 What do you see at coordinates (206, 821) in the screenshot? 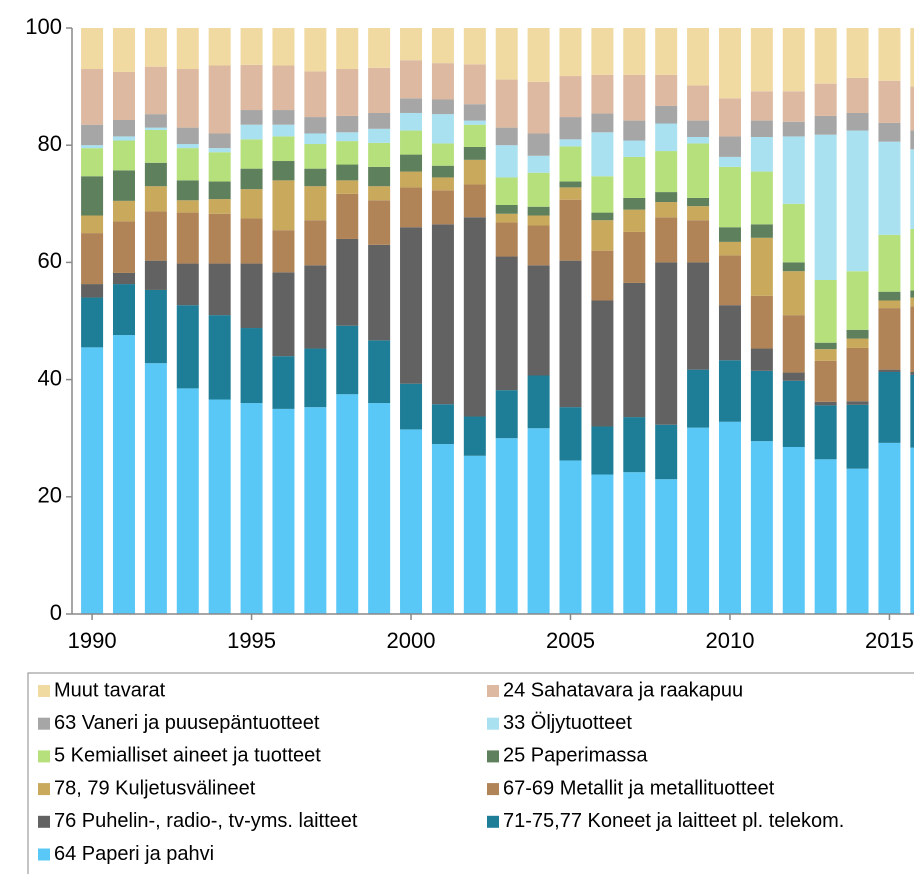
I see `legend-label: 76 Puhelin-, radio-, tv-yms. laitteet` at bounding box center [206, 821].